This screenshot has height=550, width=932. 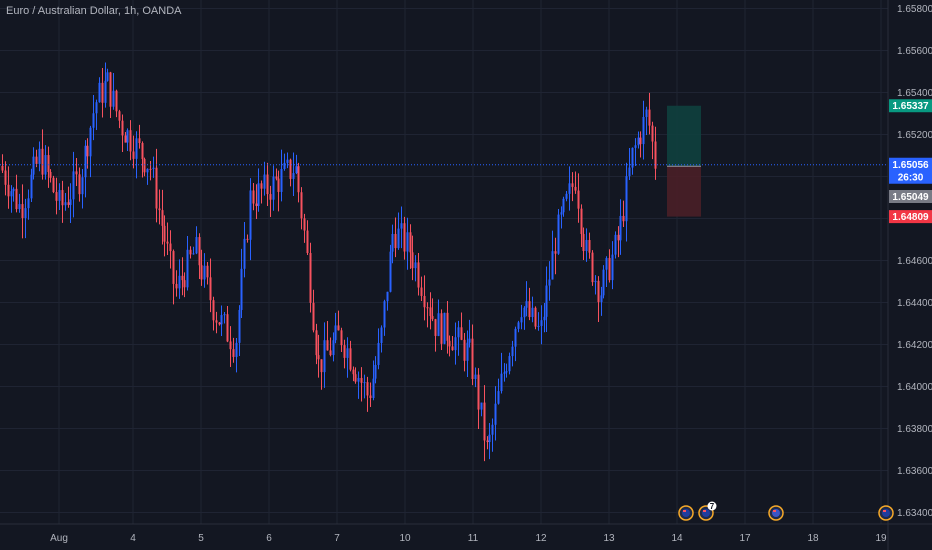 I want to click on profit-zone, so click(x=684, y=136).